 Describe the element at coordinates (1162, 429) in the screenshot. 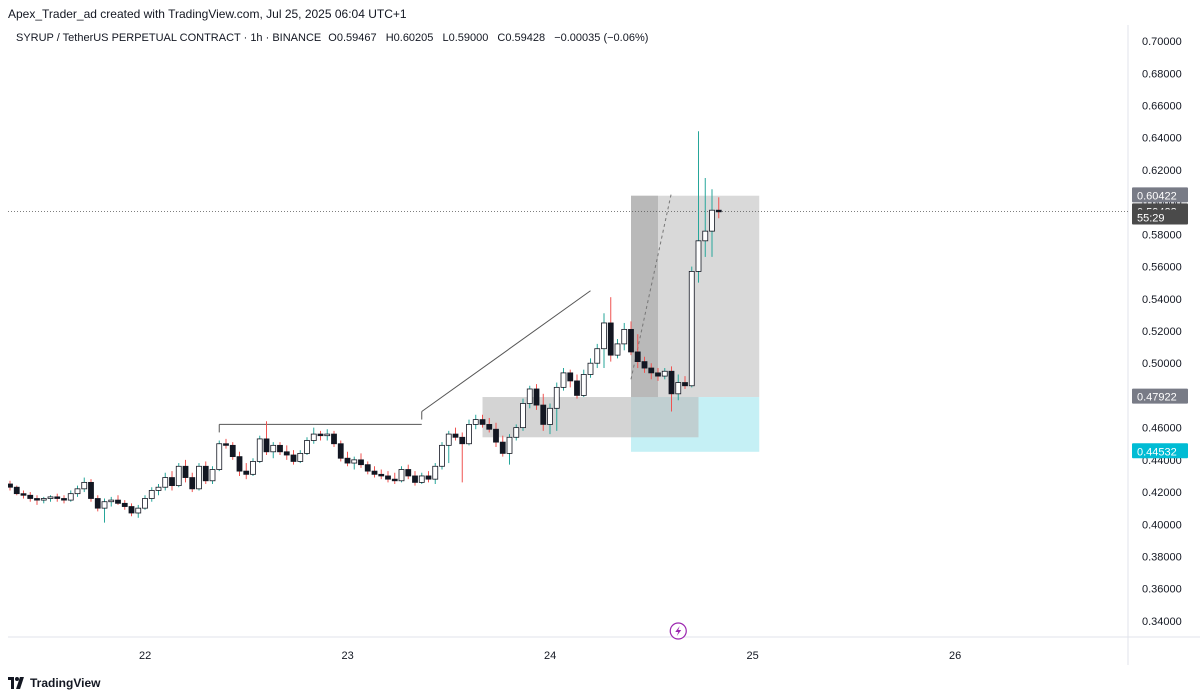

I see `price-tick-label: 0.46000` at that location.